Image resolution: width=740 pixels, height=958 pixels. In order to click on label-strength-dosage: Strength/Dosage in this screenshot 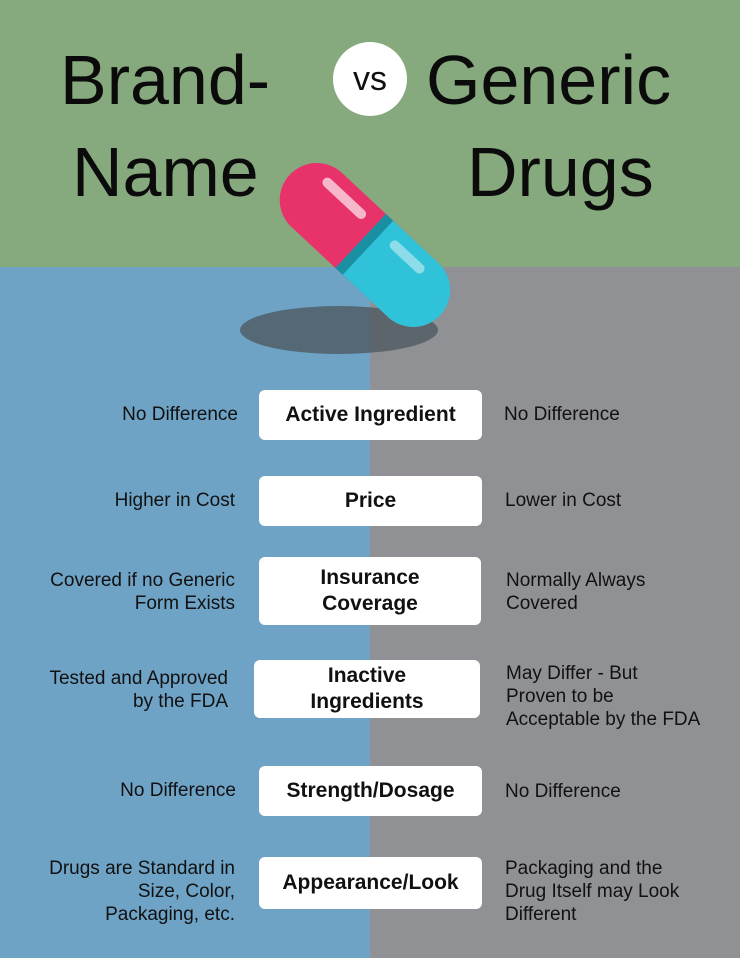, I will do `click(370, 791)`.